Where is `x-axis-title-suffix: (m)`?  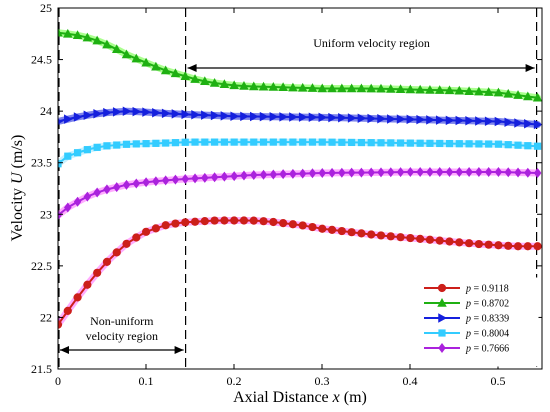 x-axis-title-suffix: (m) is located at coordinates (353, 397).